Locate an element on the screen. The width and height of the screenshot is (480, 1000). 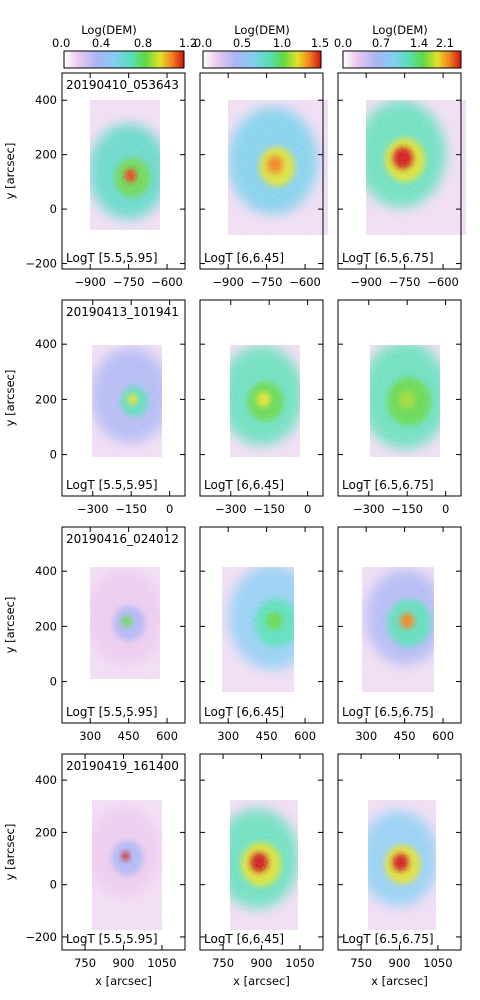
observation-date-label: 20190419_161400 is located at coordinates (122, 766).